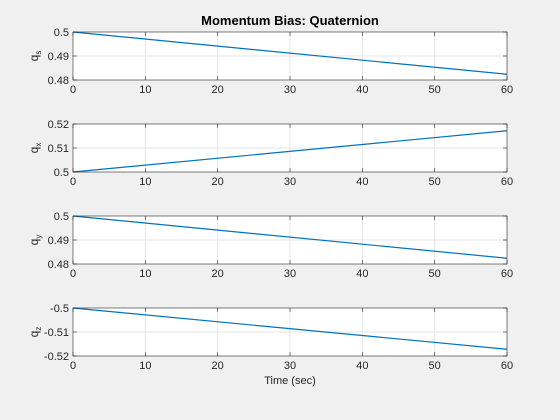  I want to click on y-tick-label: 0.52, so click(58, 125).